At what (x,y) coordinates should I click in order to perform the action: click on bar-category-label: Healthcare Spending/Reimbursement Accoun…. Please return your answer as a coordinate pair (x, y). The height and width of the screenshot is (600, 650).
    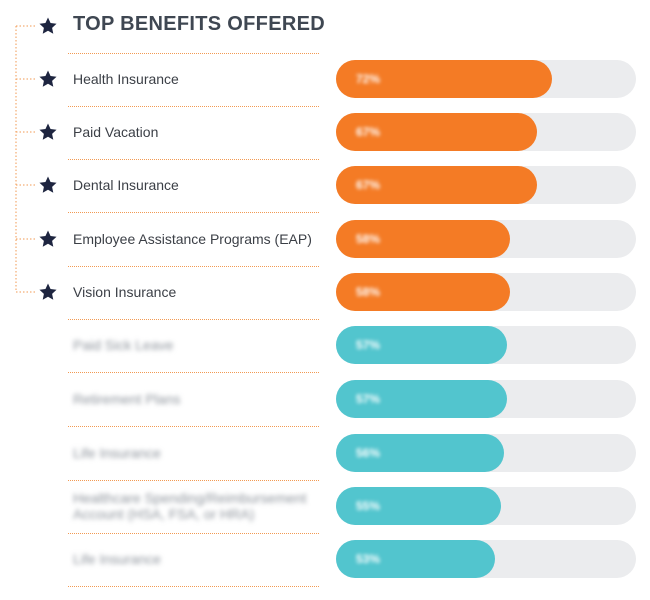
    Looking at the image, I should click on (190, 506).